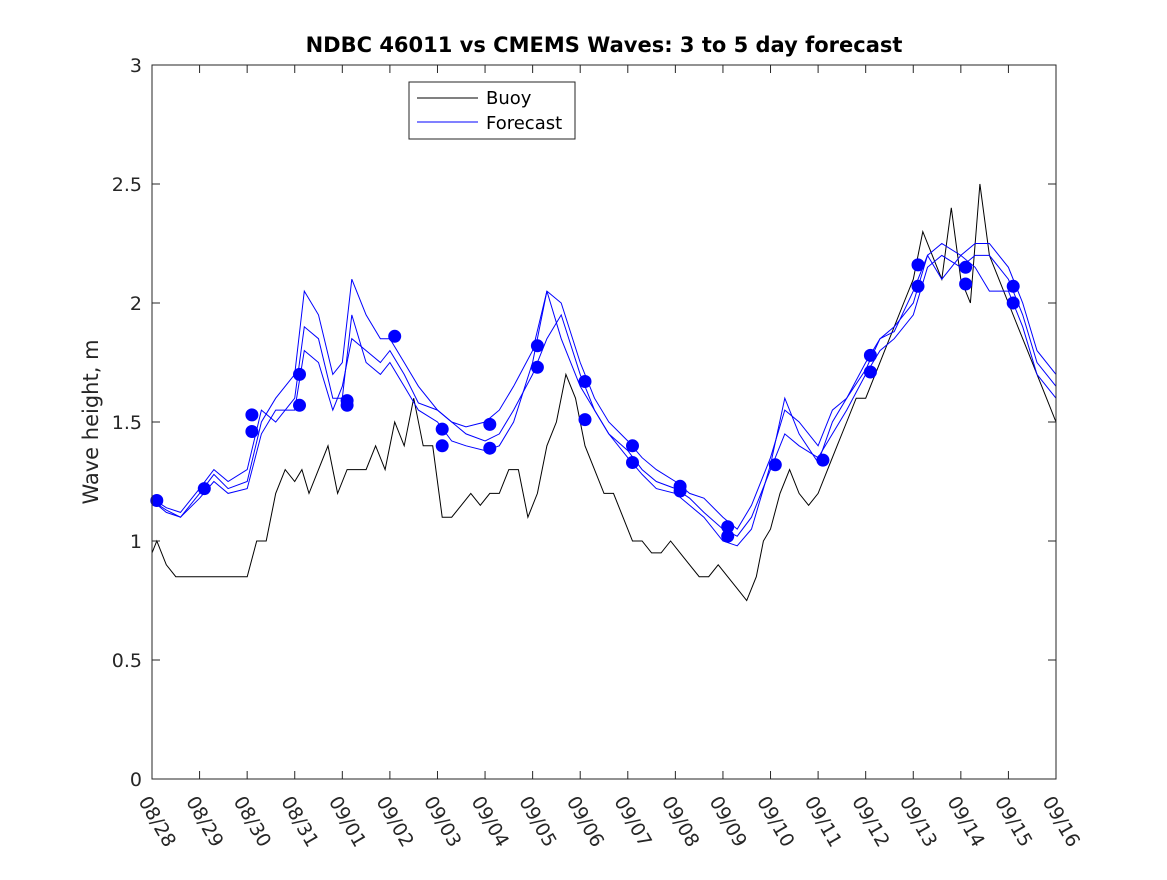  What do you see at coordinates (870, 822) in the screenshot?
I see `x-tick-label-15: 09/12` at bounding box center [870, 822].